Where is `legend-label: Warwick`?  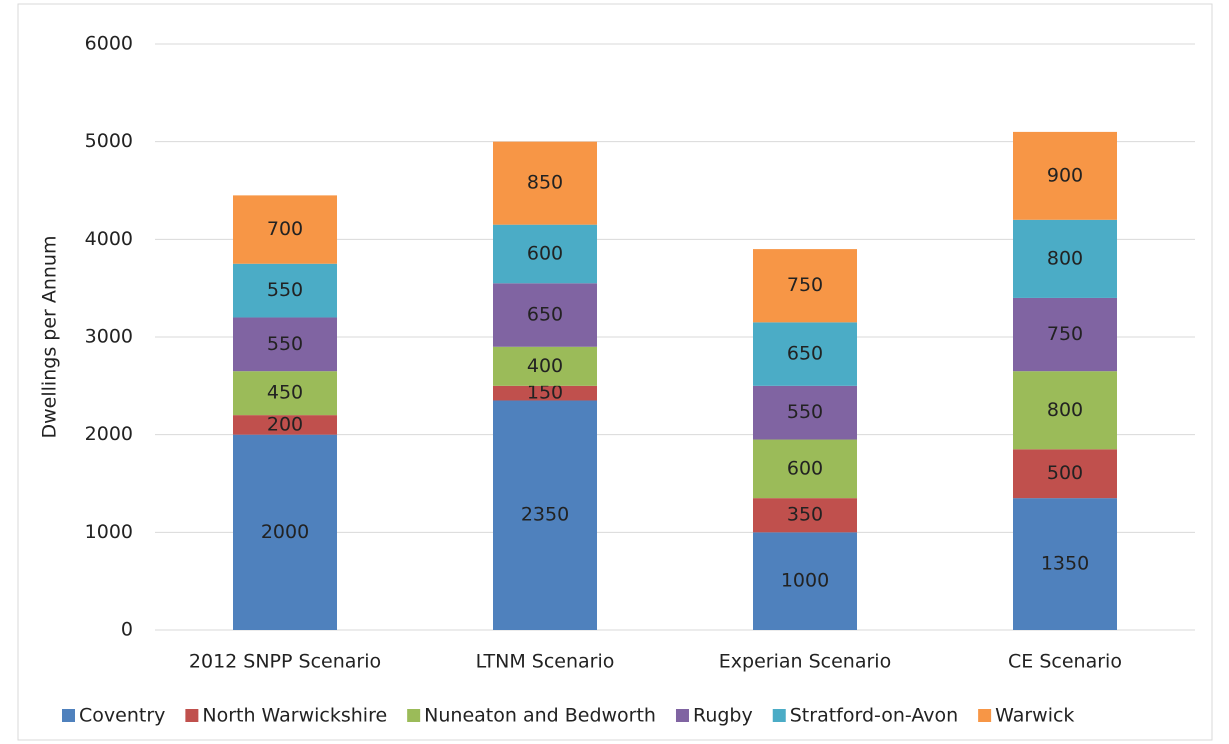
legend-label: Warwick is located at coordinates (1034, 716).